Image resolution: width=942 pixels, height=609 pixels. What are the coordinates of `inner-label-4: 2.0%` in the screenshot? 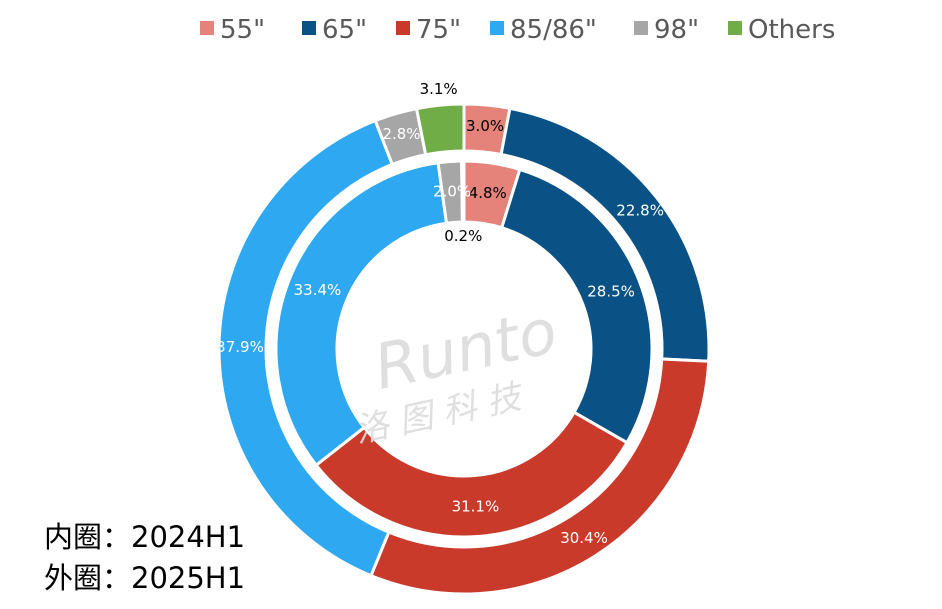 It's located at (452, 191).